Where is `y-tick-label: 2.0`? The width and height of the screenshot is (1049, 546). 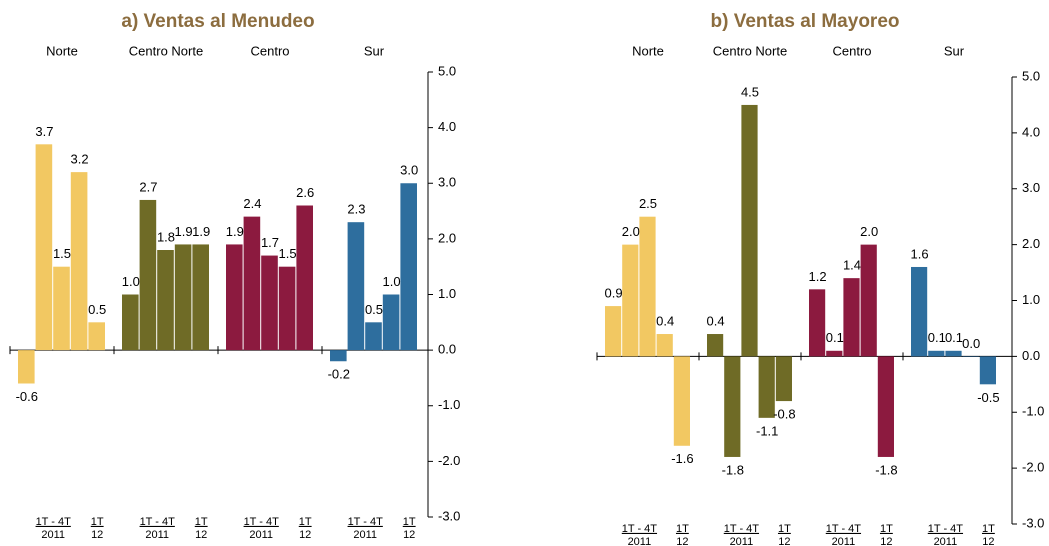
y-tick-label: 2.0 is located at coordinates (447, 237).